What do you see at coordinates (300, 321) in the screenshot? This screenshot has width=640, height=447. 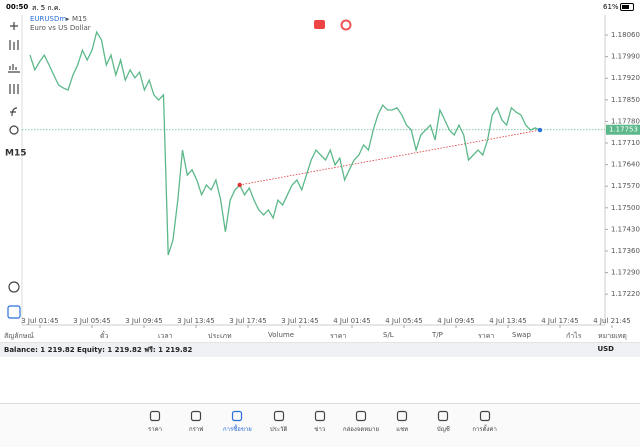 I see `x-tick-label: 3 Jul 21:45` at bounding box center [300, 321].